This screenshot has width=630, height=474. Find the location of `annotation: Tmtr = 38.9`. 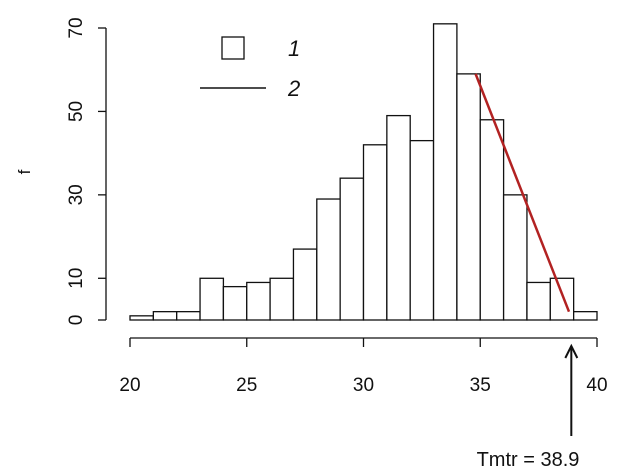

annotation: Tmtr = 38.9 is located at coordinates (528, 407).